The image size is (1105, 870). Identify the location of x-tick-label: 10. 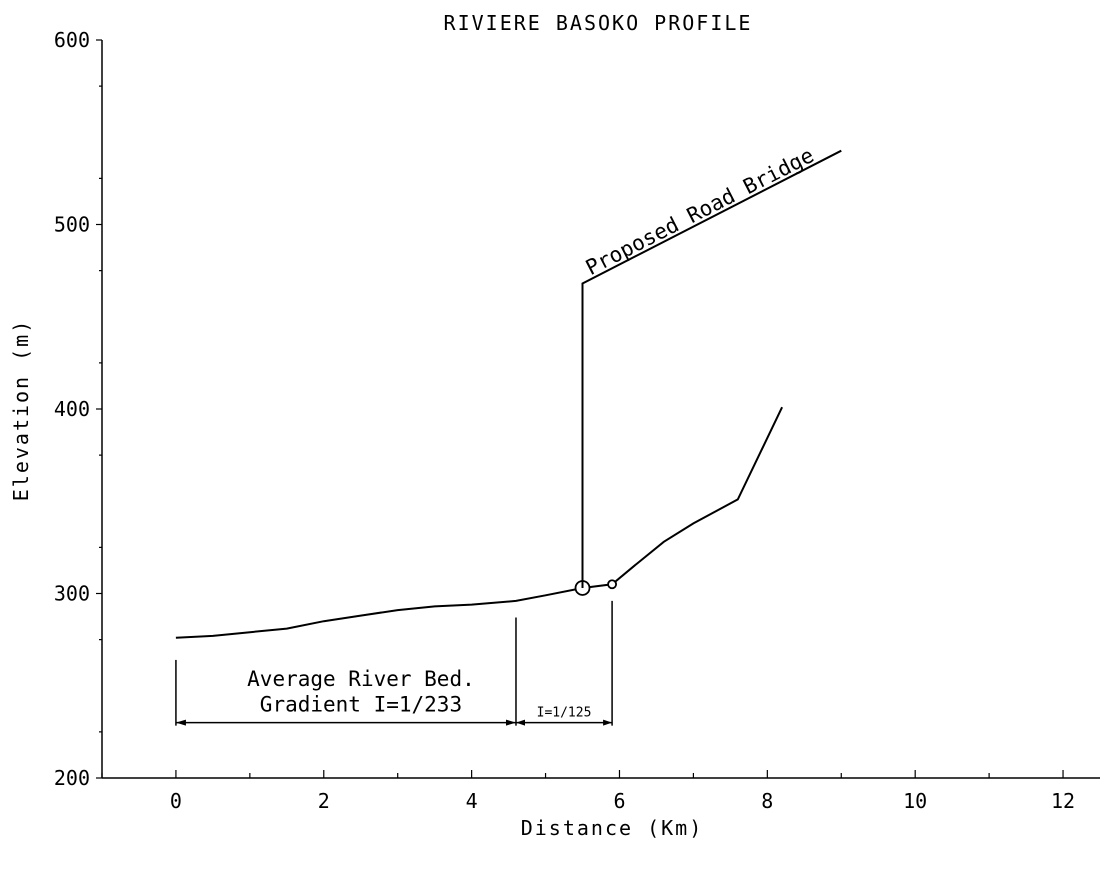
(915, 801).